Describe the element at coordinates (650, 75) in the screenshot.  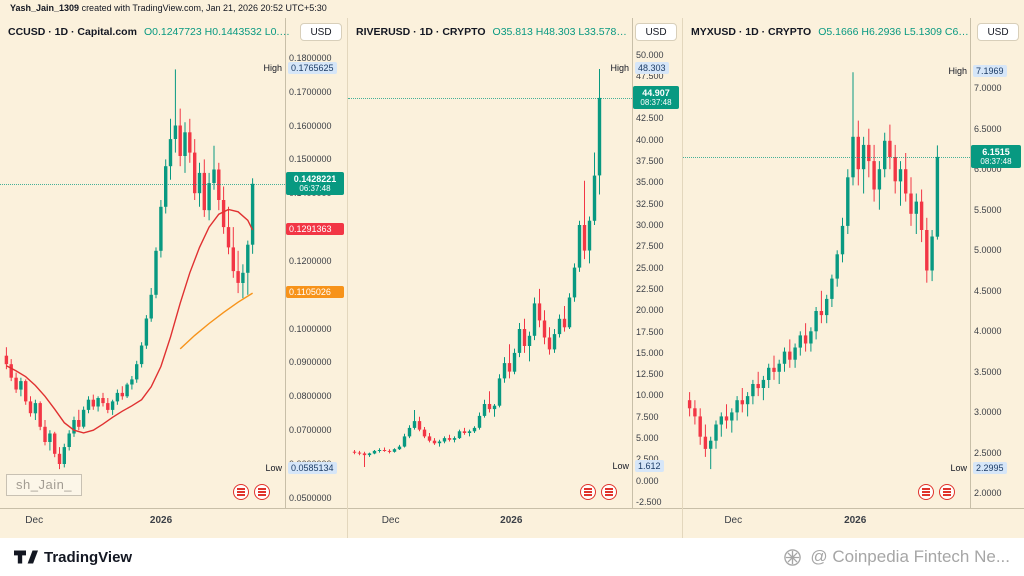
I see `price-tick: 47.500` at that location.